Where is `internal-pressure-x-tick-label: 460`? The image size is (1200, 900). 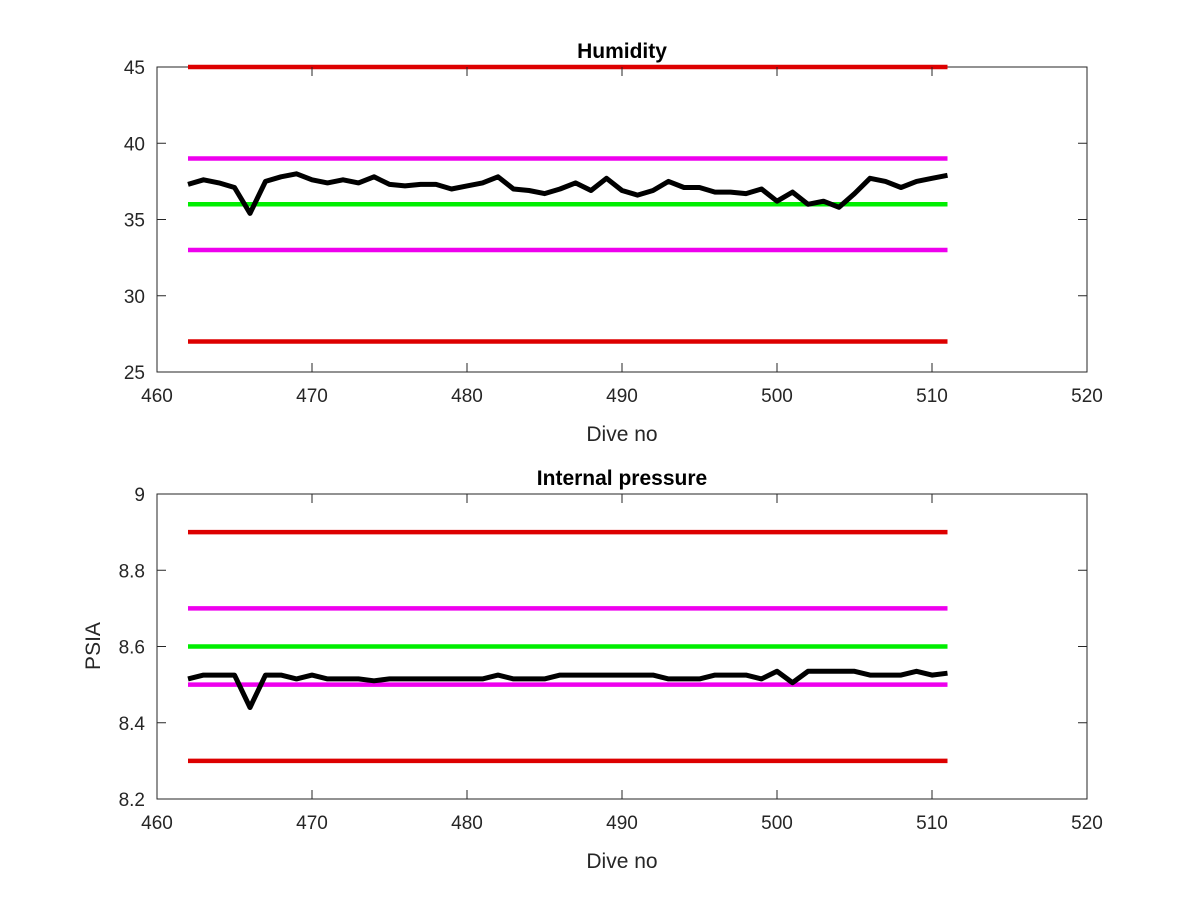
internal-pressure-x-tick-label: 460 is located at coordinates (157, 823).